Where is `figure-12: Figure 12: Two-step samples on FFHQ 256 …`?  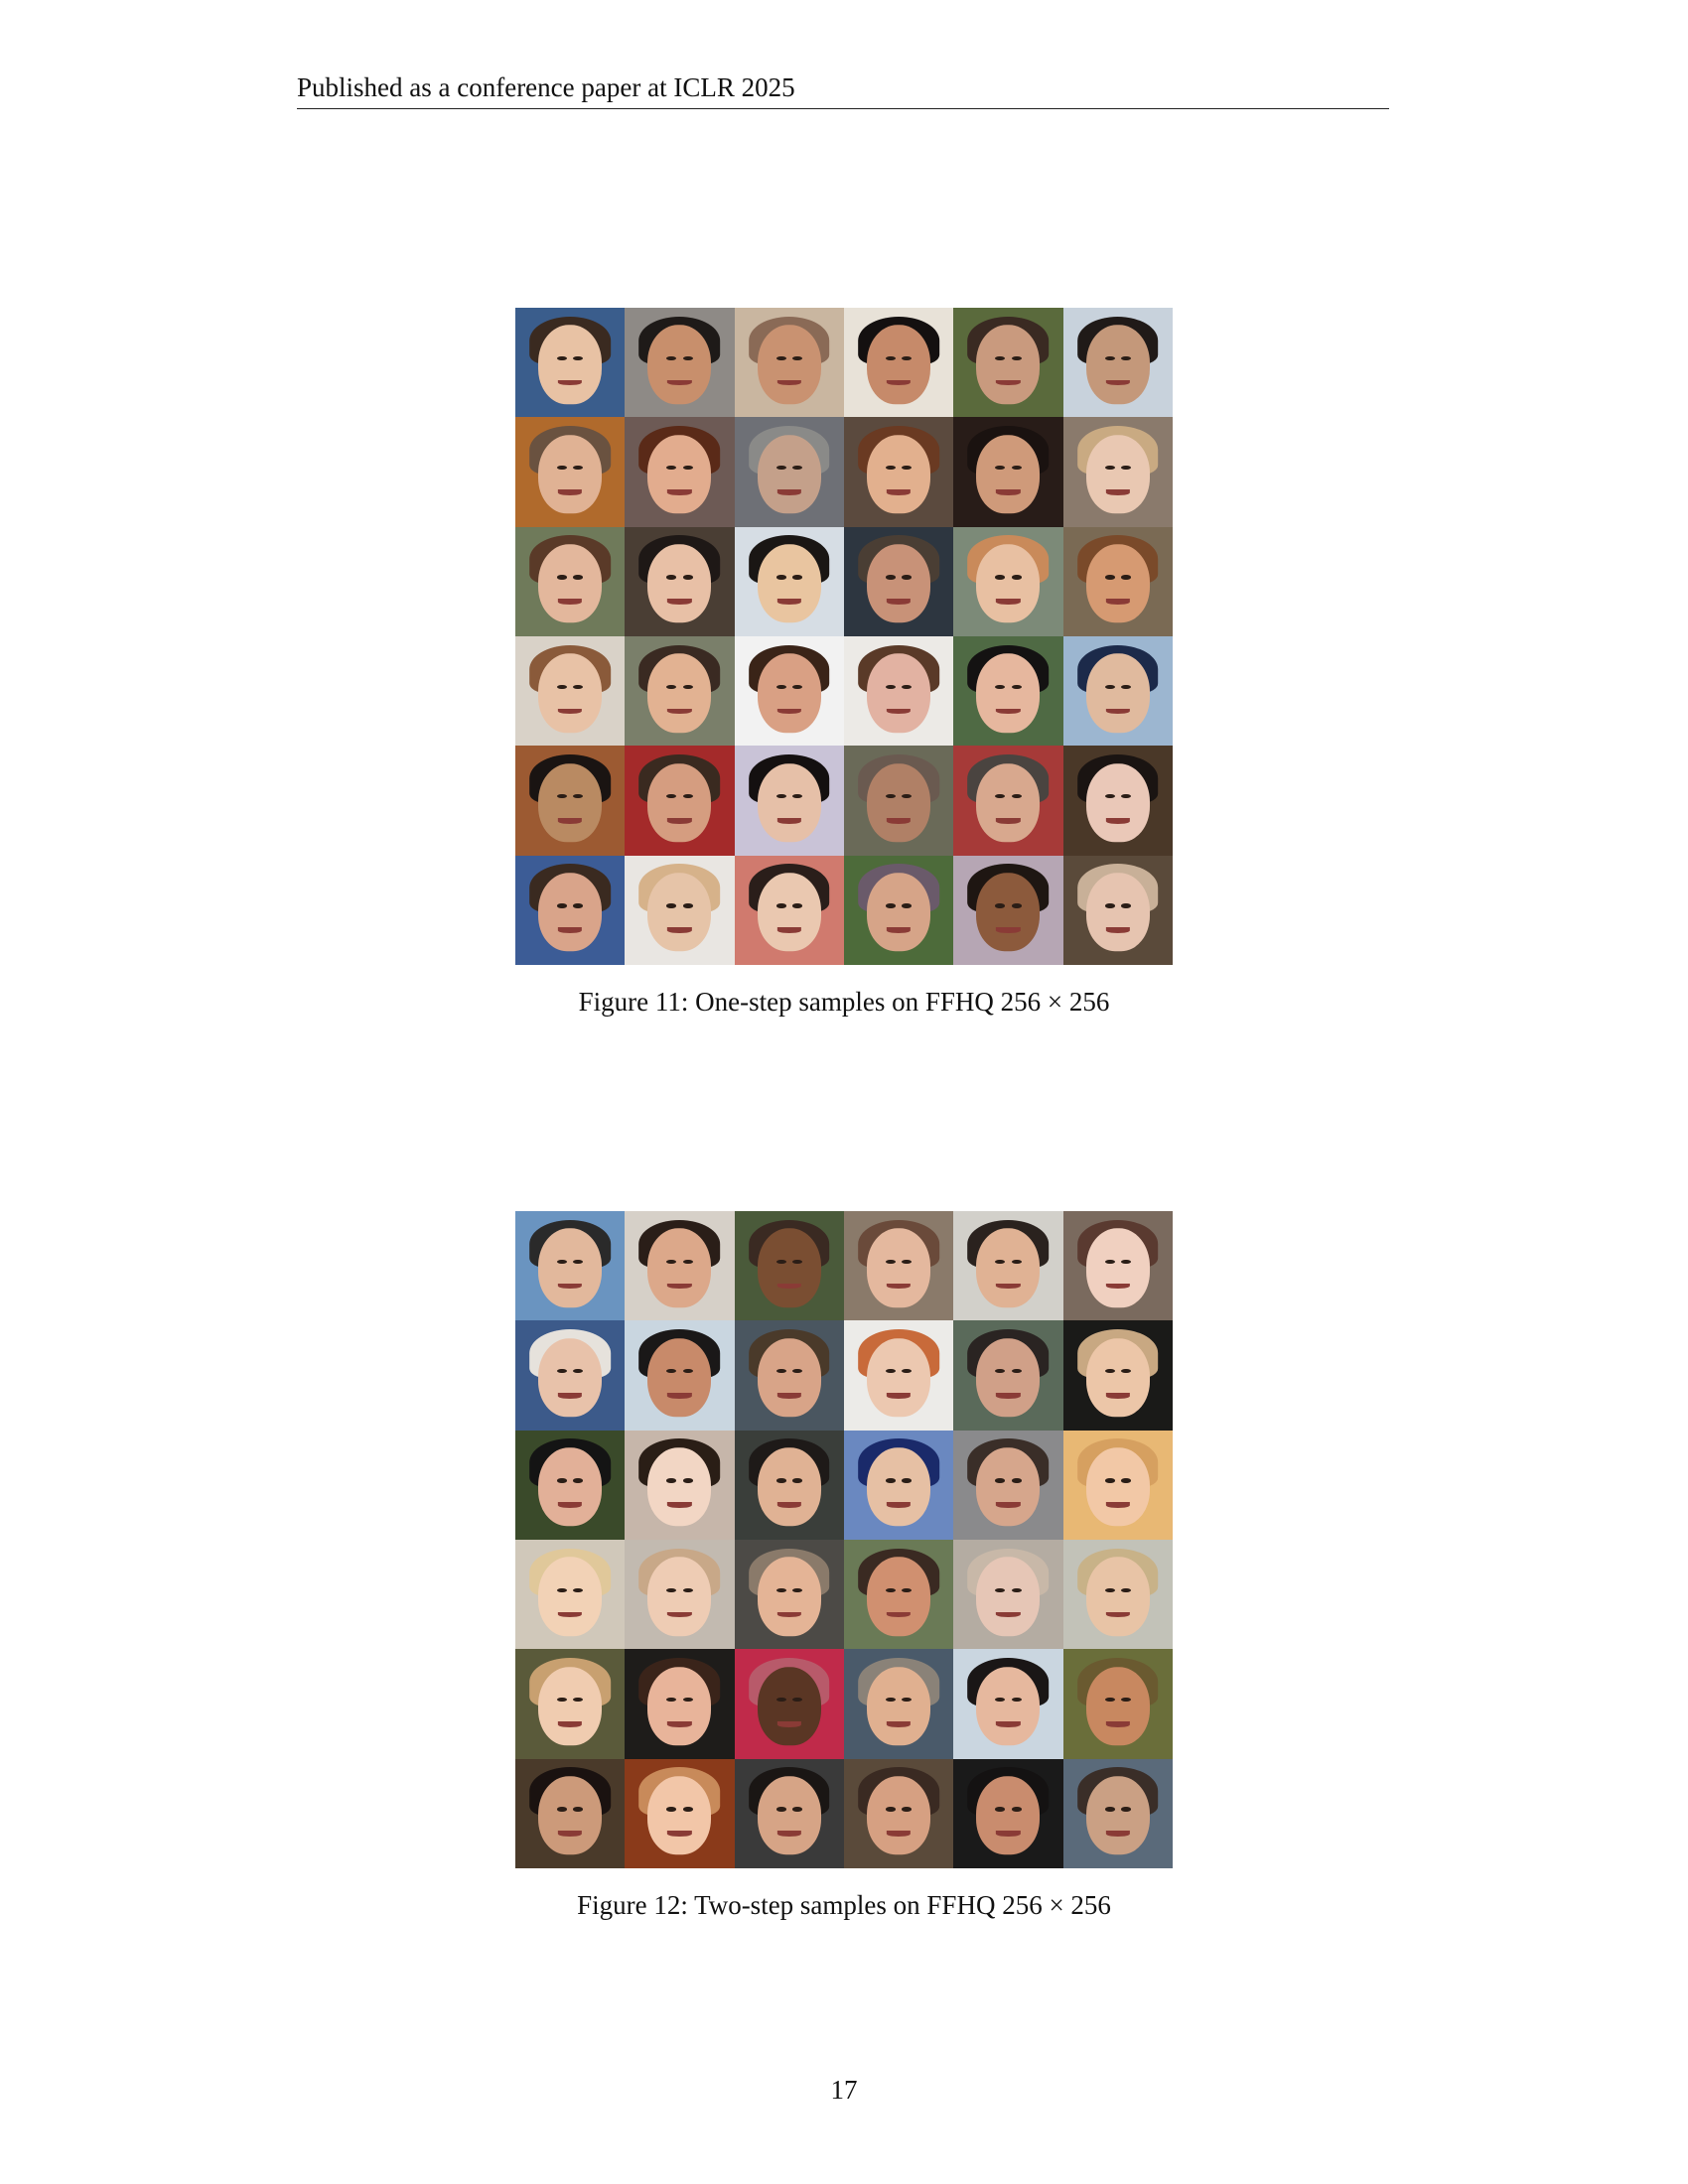 figure-12: Figure 12: Two-step samples on FFHQ 256 … is located at coordinates (844, 1565).